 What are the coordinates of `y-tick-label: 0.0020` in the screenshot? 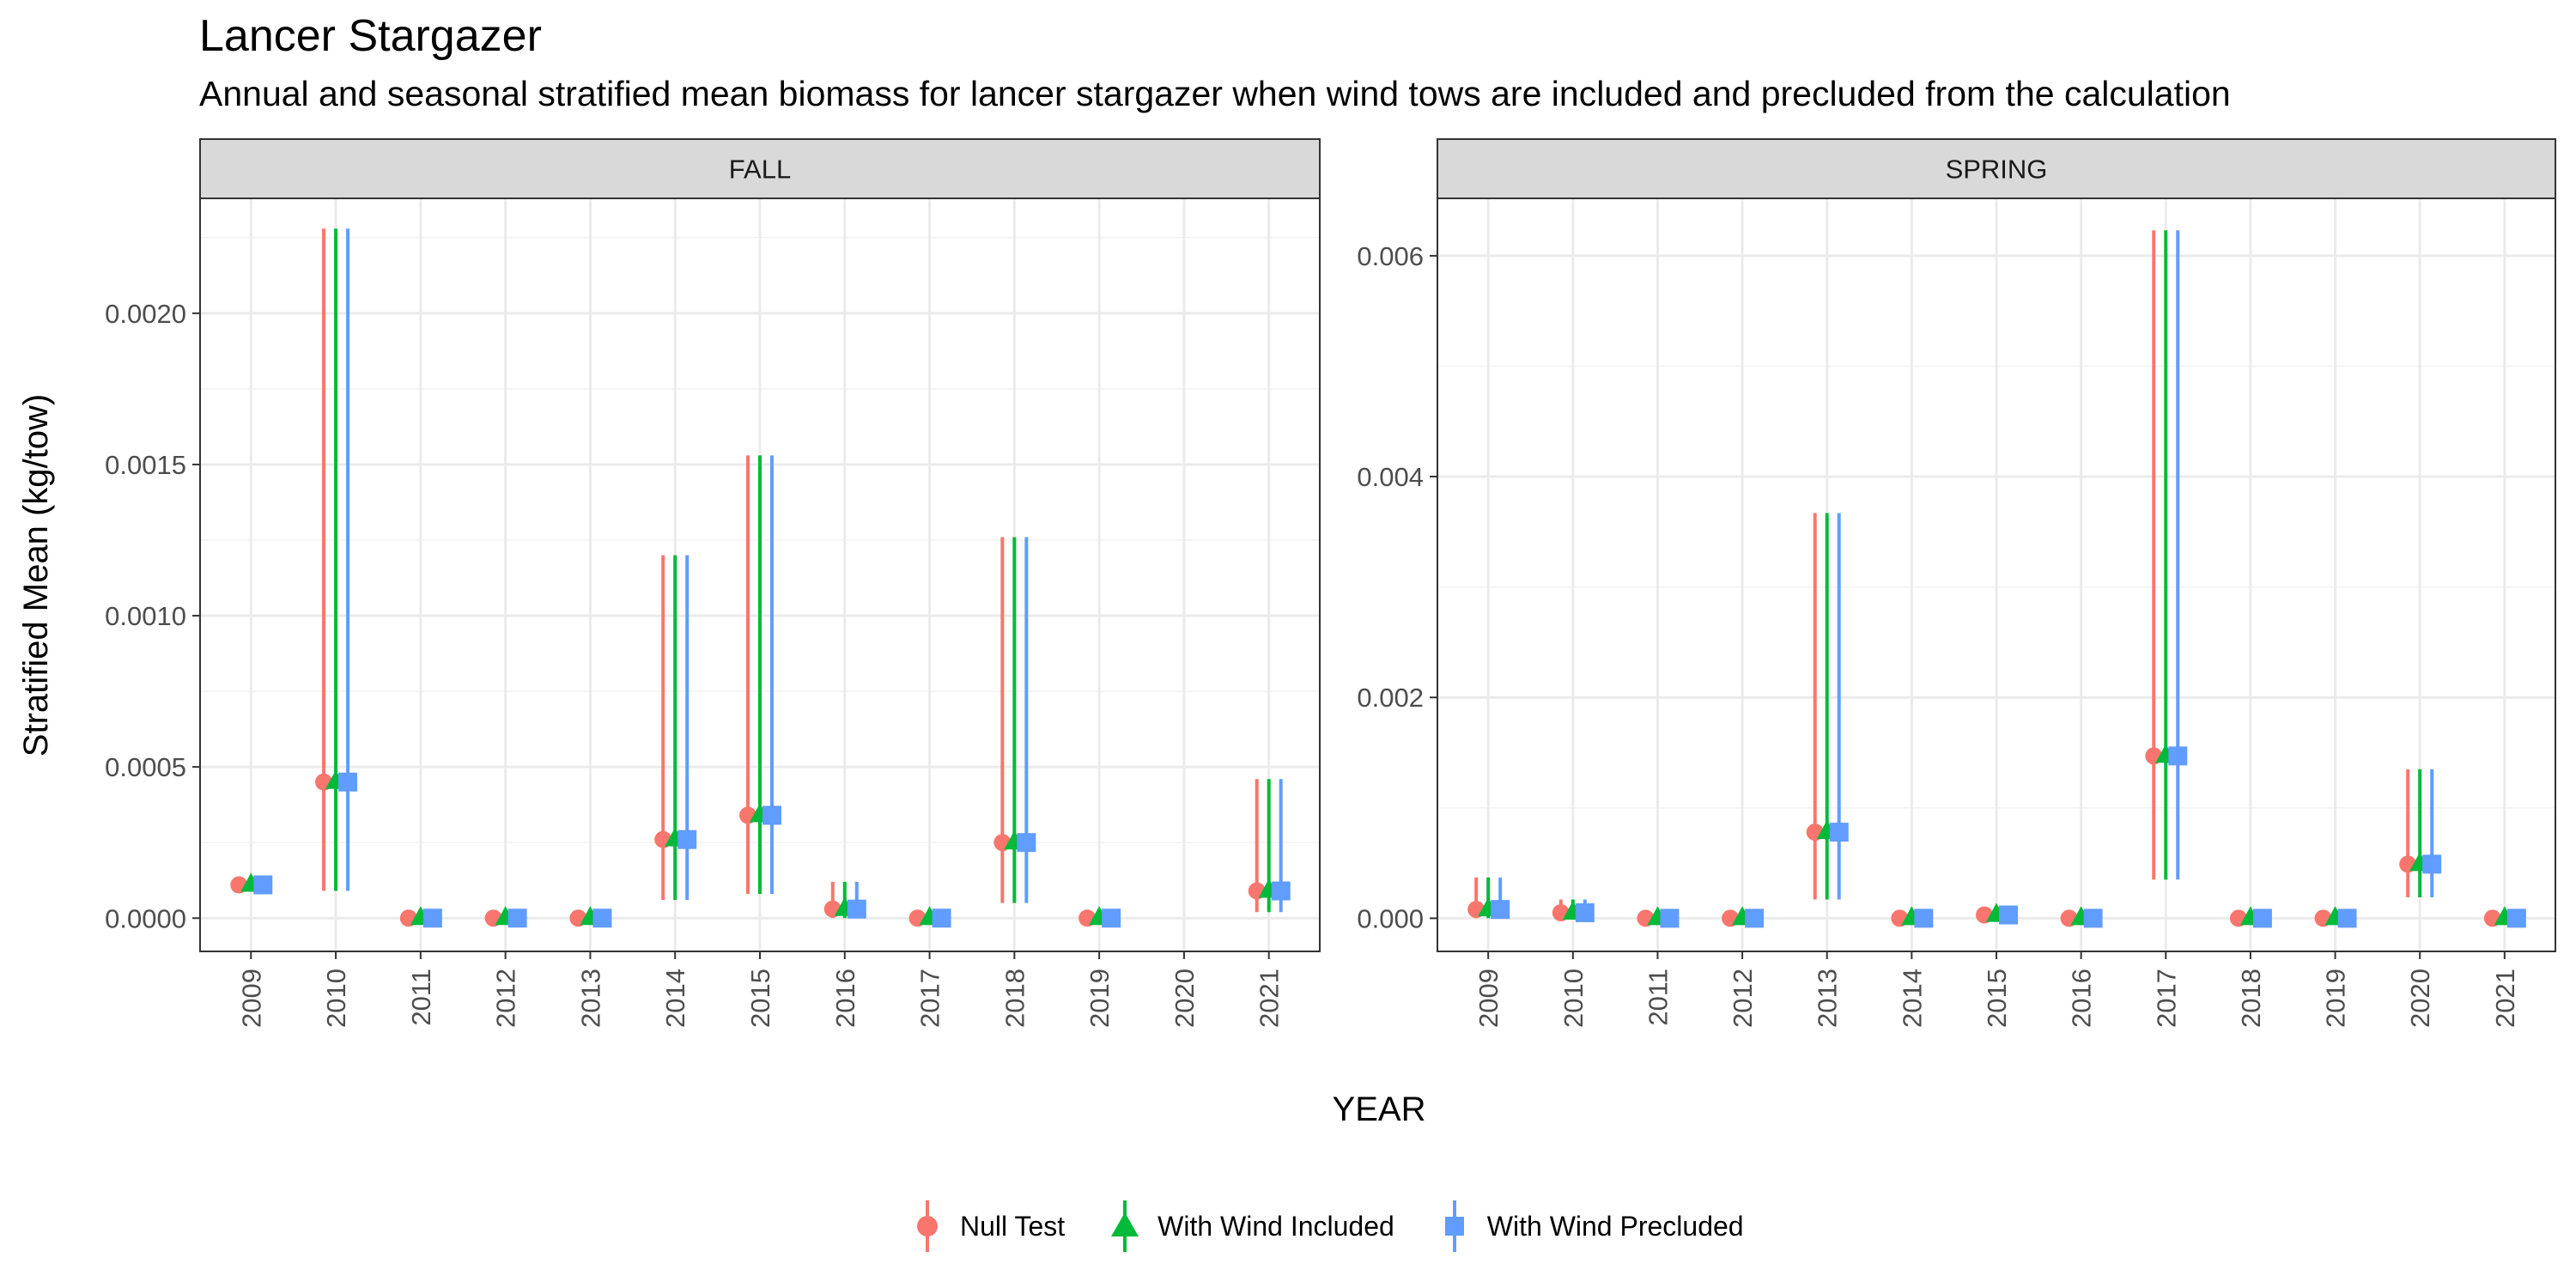 It's located at (145, 314).